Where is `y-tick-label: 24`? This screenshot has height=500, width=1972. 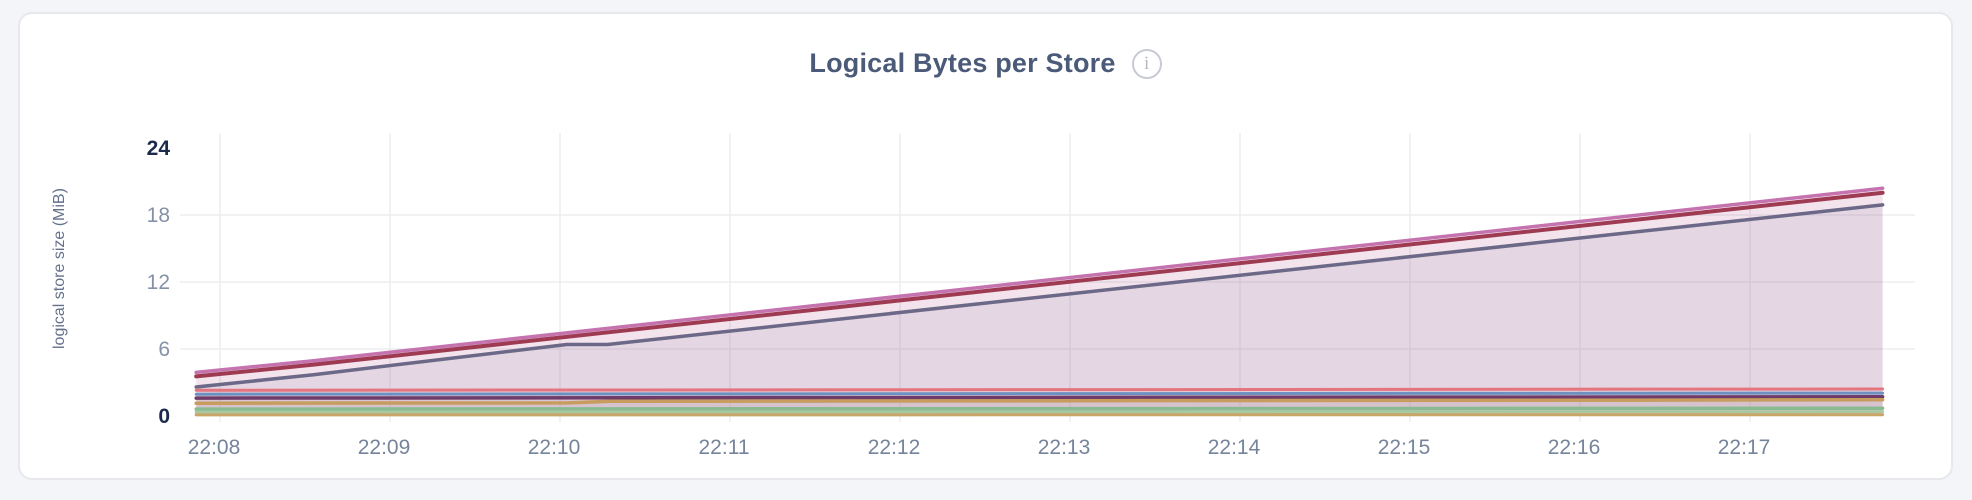
y-tick-label: 24 is located at coordinates (159, 148).